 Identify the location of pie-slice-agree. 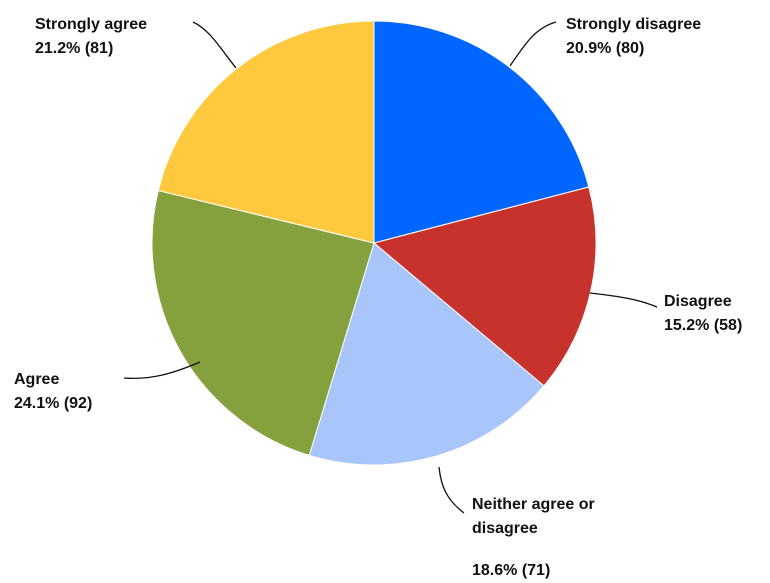
(263, 322).